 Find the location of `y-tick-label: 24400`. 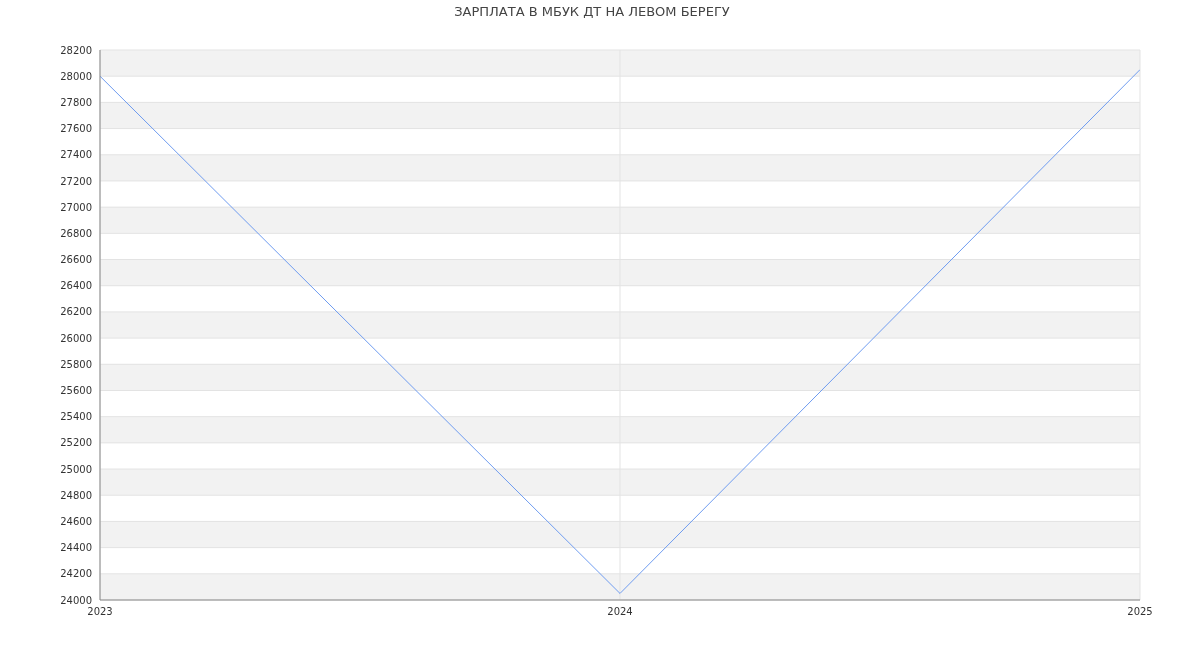

y-tick-label: 24400 is located at coordinates (76, 548).